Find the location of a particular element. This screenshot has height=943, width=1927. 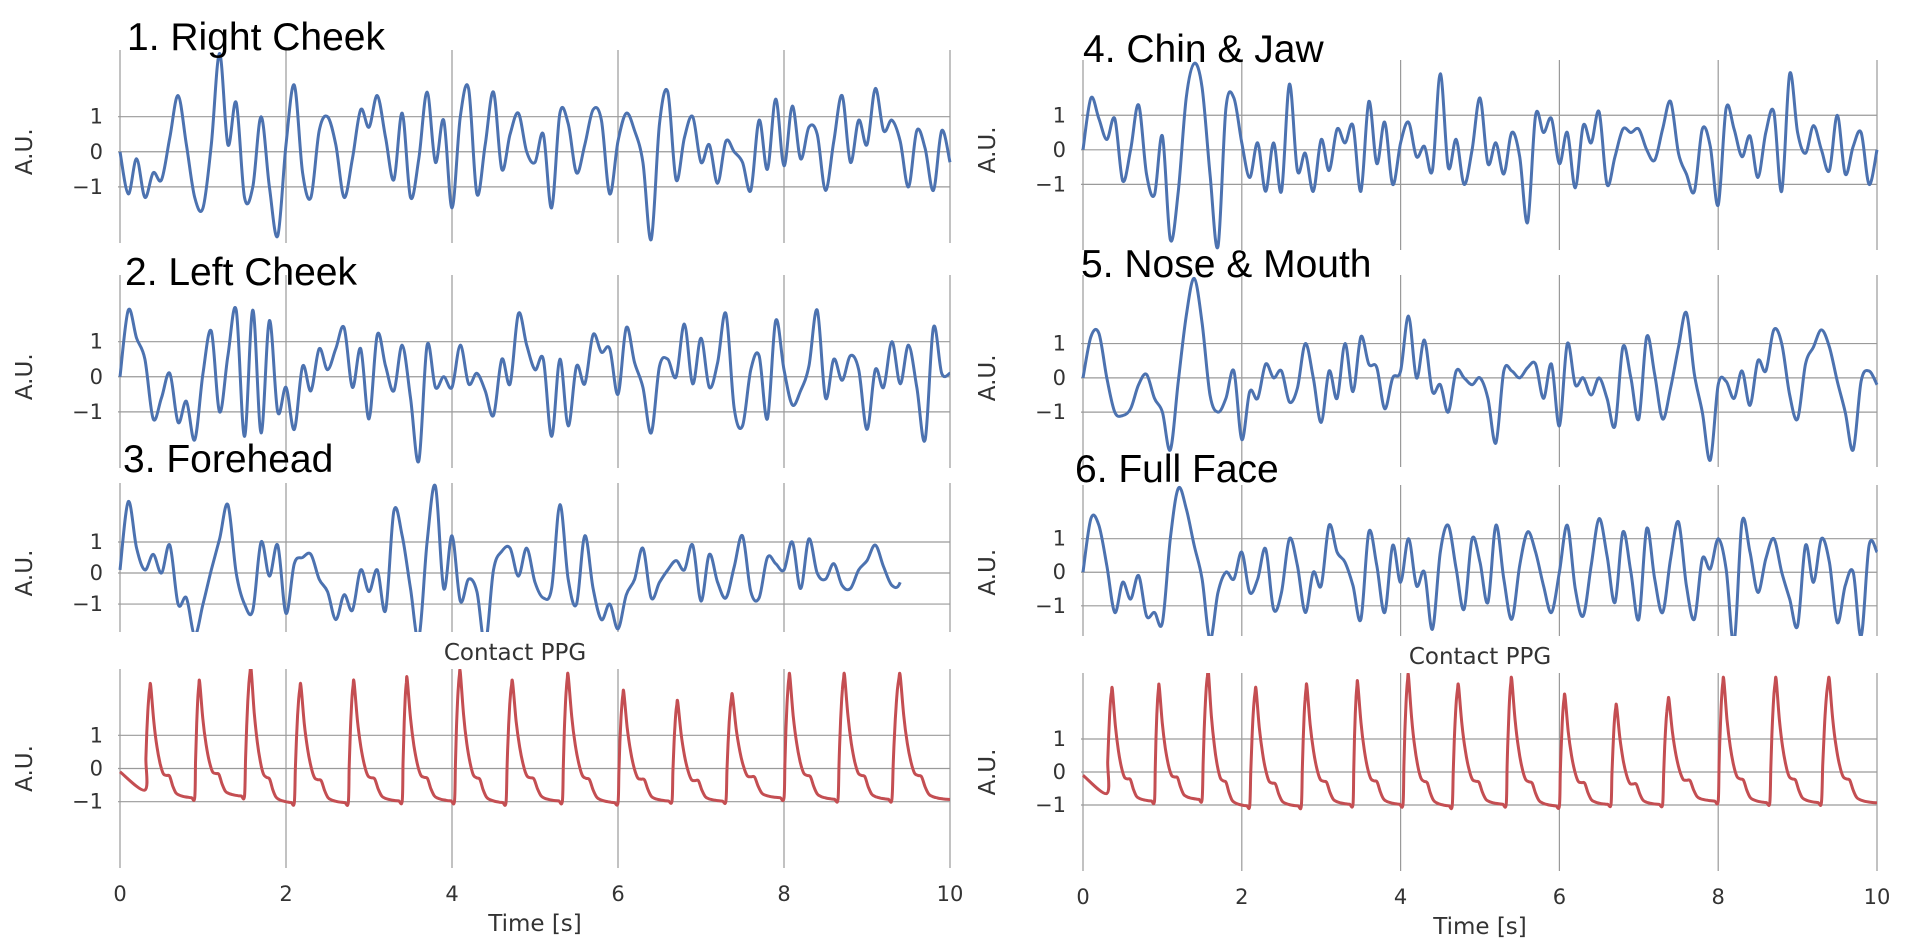

chart-panel-2: 1 0 −1 A.U. 2. Left Cheek is located at coordinates (481, 359).